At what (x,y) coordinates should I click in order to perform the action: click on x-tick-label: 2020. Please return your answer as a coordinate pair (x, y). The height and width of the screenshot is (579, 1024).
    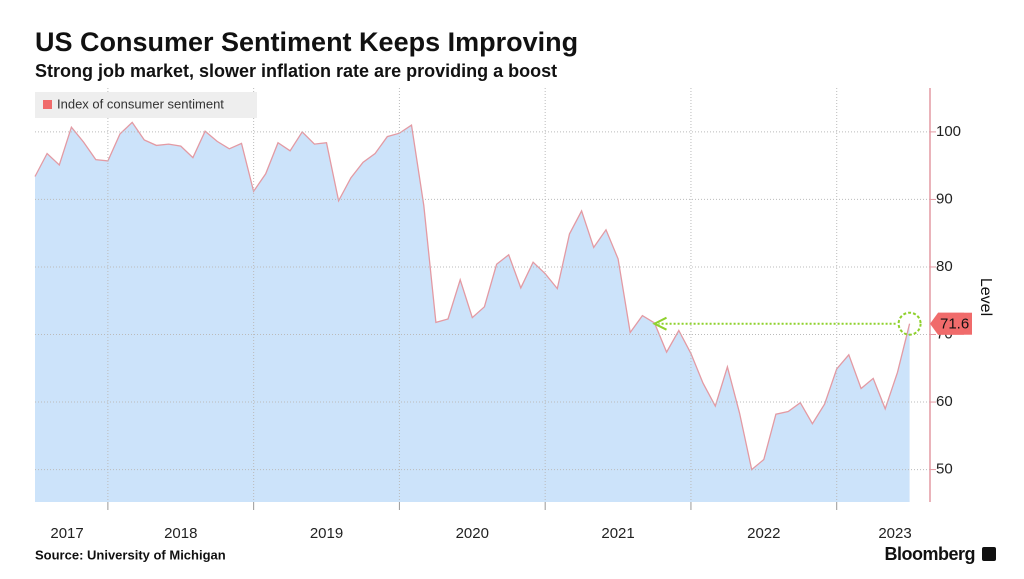
    Looking at the image, I should click on (472, 533).